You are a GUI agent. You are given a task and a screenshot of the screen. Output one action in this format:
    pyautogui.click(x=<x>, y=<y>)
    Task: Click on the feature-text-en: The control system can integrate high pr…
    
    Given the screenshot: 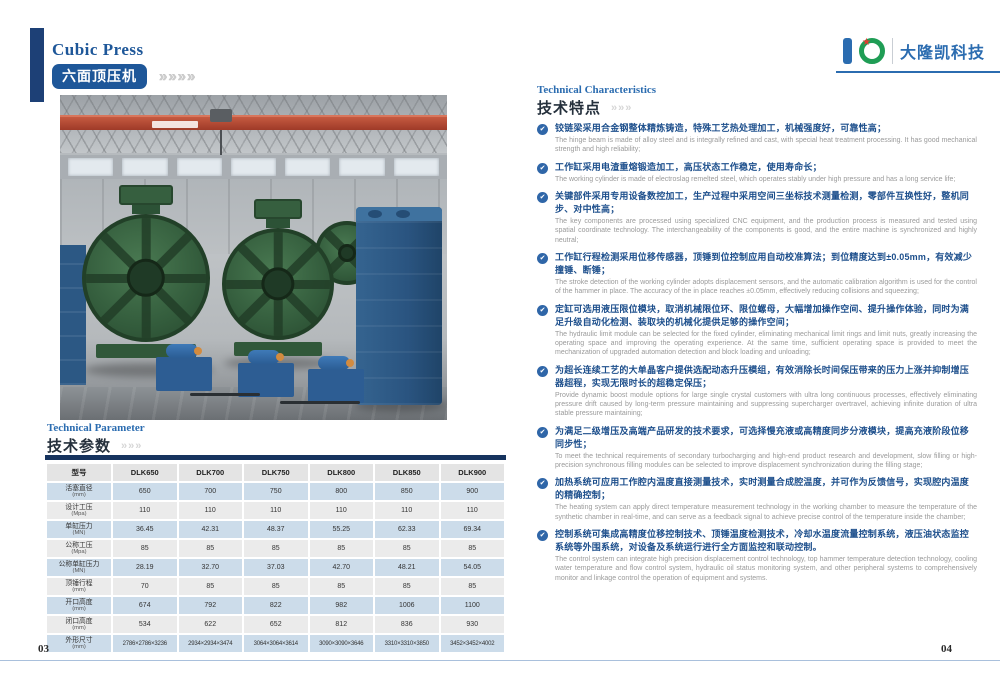 What is the action you would take?
    pyautogui.click(x=766, y=569)
    